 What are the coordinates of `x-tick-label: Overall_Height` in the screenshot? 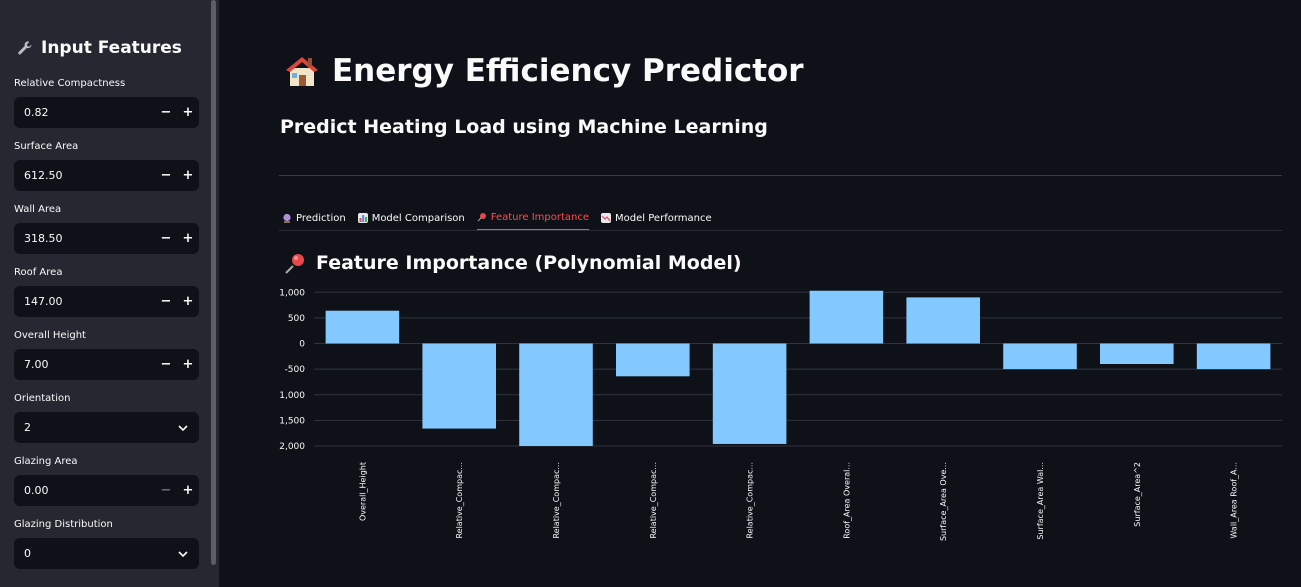 It's located at (362, 491).